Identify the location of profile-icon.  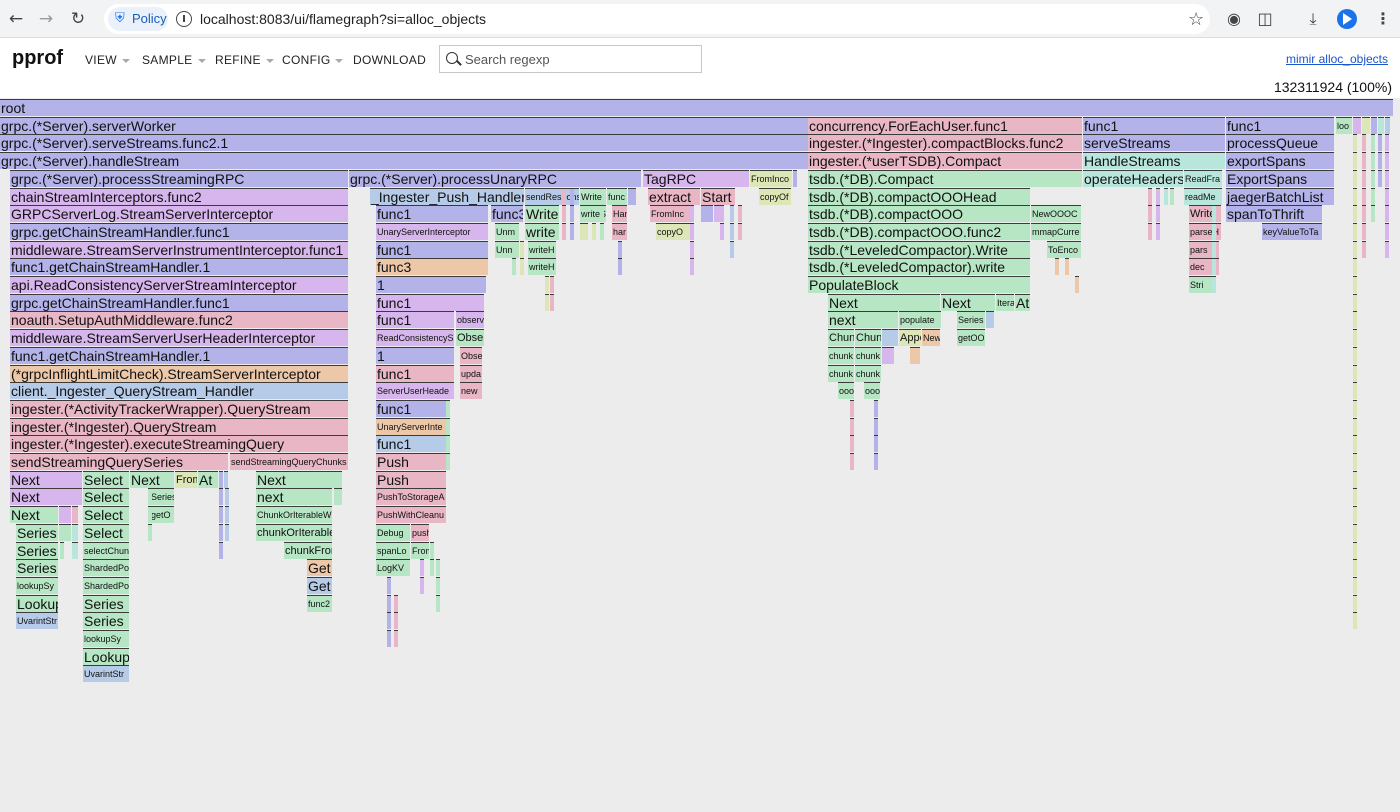
(1347, 19).